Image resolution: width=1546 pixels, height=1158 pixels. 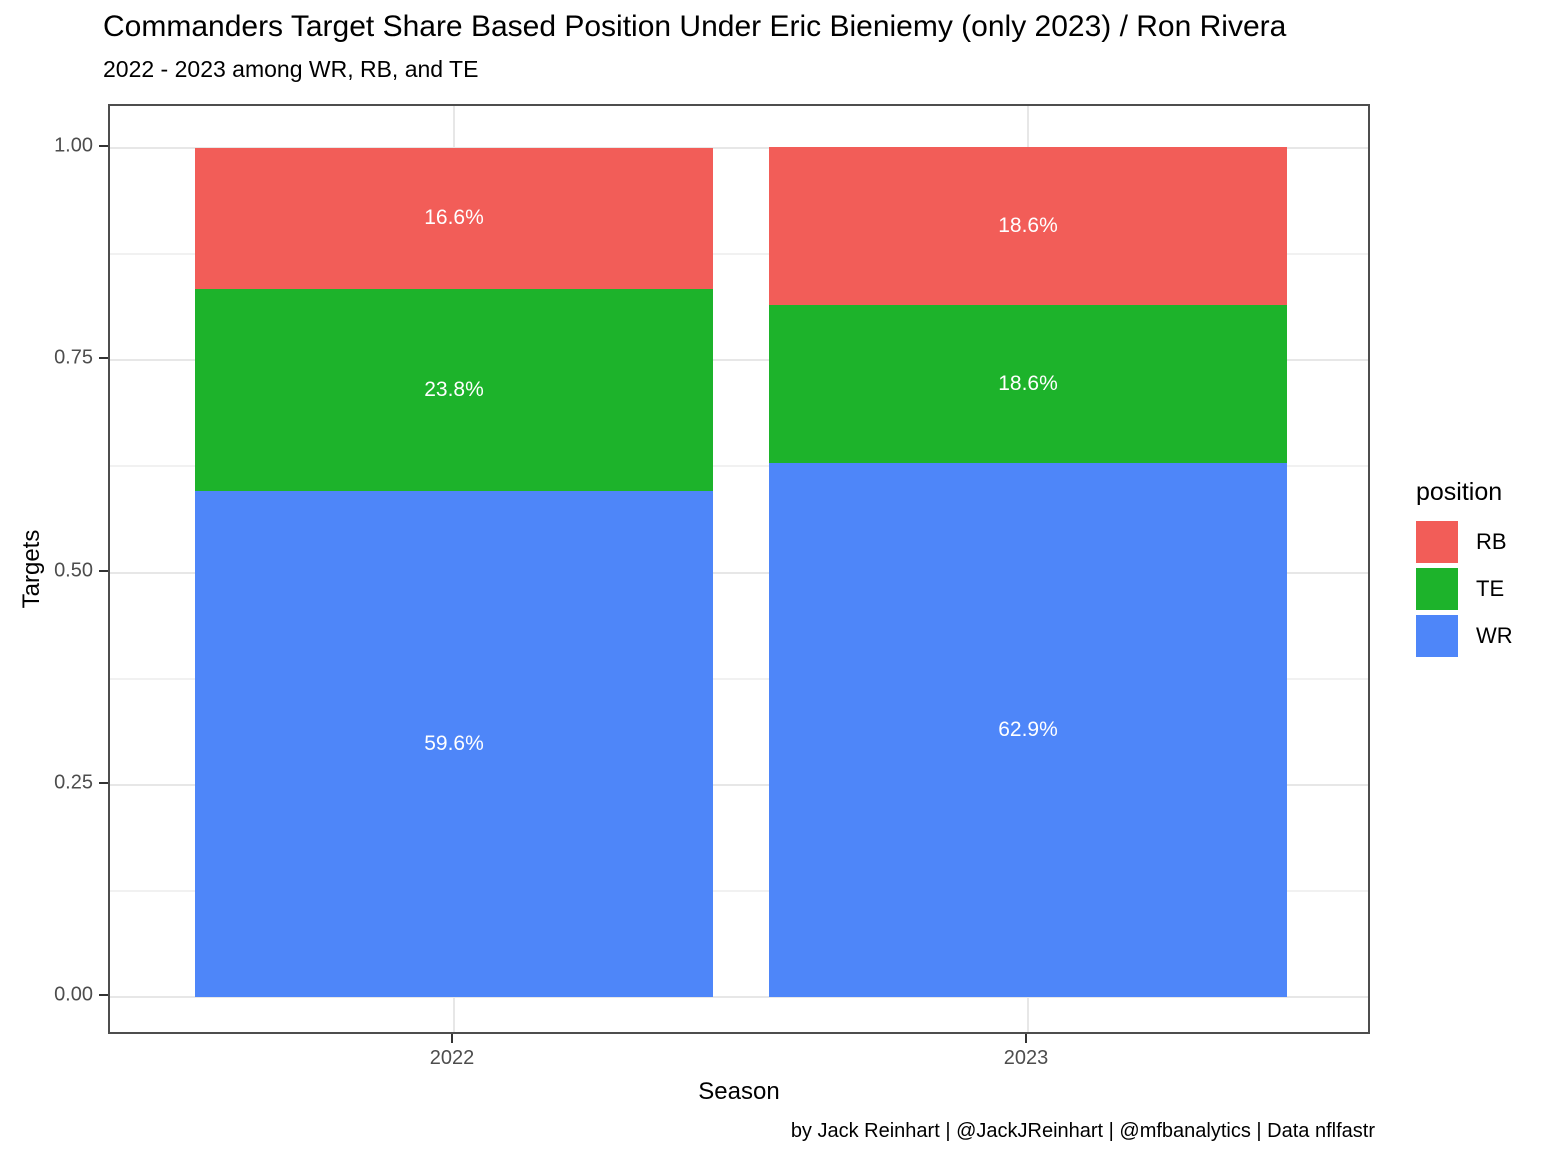 I want to click on bar-segment-wr-2022, so click(x=454, y=743).